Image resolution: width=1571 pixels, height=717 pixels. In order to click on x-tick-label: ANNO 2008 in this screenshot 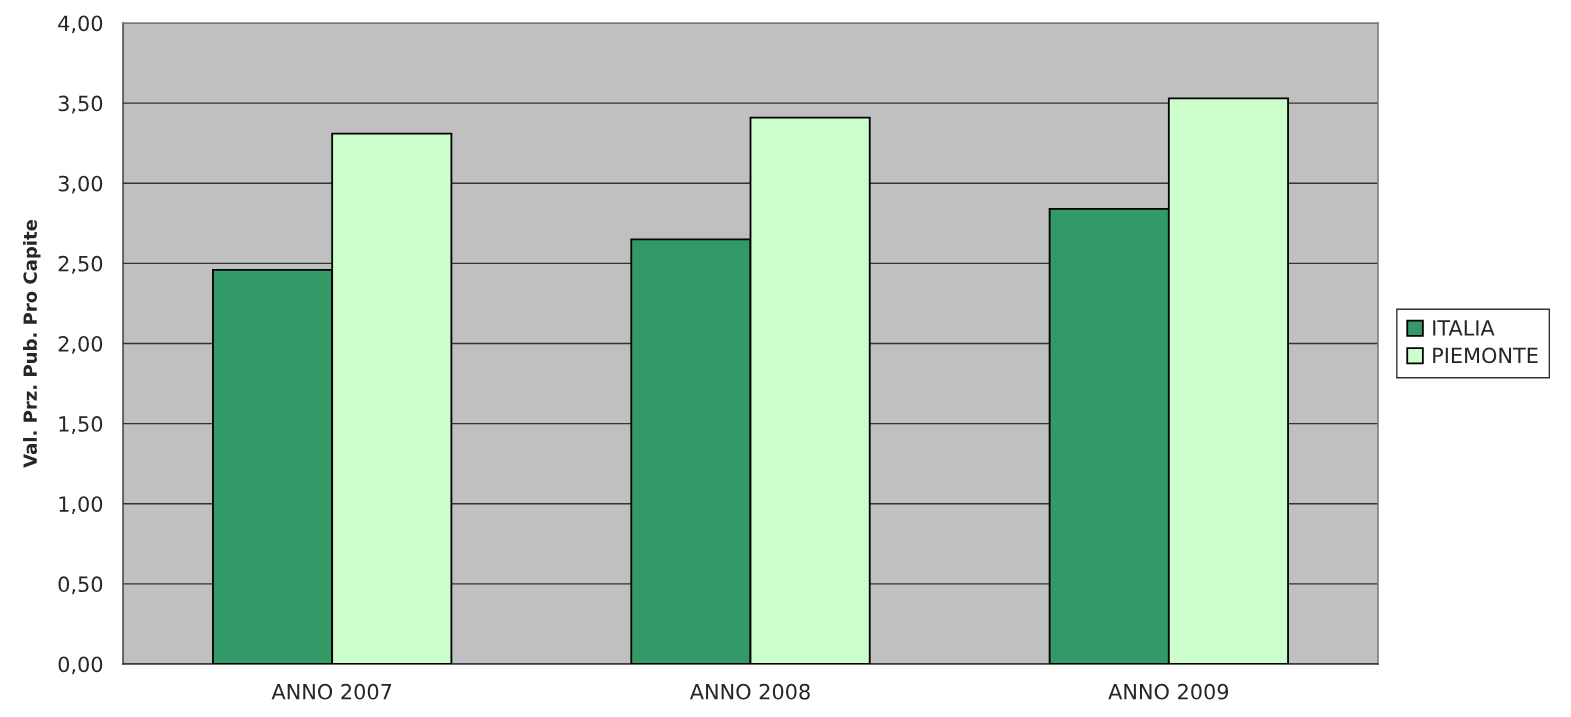, I will do `click(749, 691)`.